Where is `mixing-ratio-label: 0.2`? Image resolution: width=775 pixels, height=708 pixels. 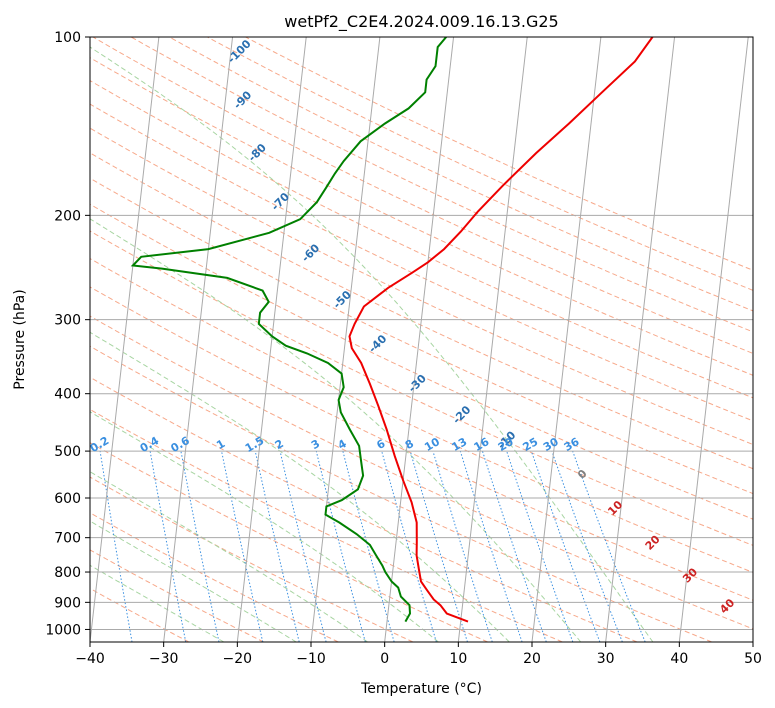 mixing-ratio-label: 0.2 is located at coordinates (99, 444).